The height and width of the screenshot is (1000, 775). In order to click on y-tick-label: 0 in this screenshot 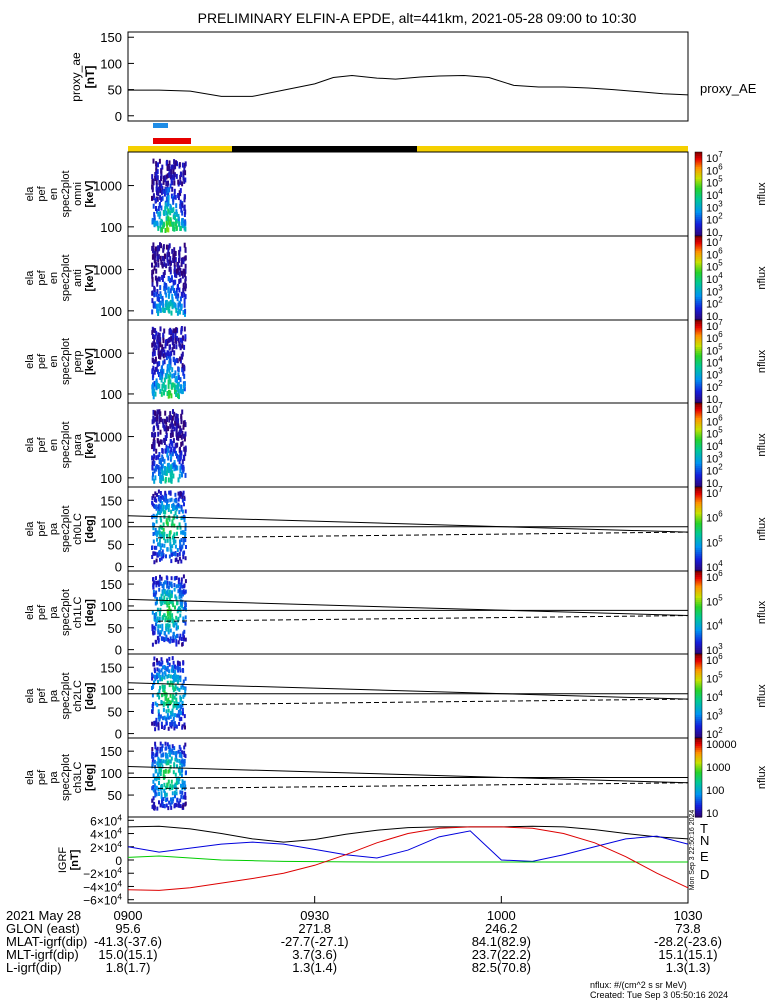, I will do `click(118, 567)`.